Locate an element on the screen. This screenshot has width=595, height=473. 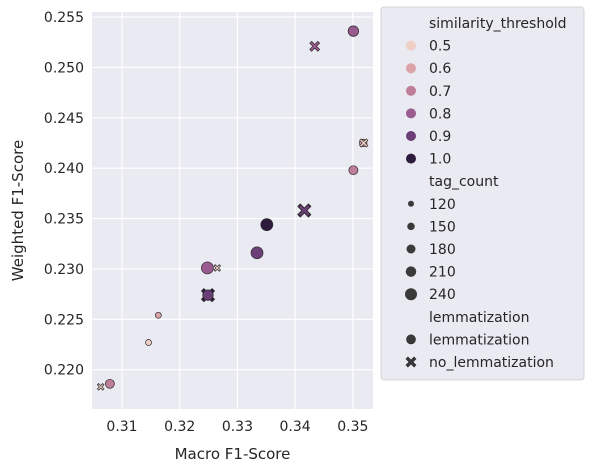
legend-entry-label: 1.0 is located at coordinates (440, 160).